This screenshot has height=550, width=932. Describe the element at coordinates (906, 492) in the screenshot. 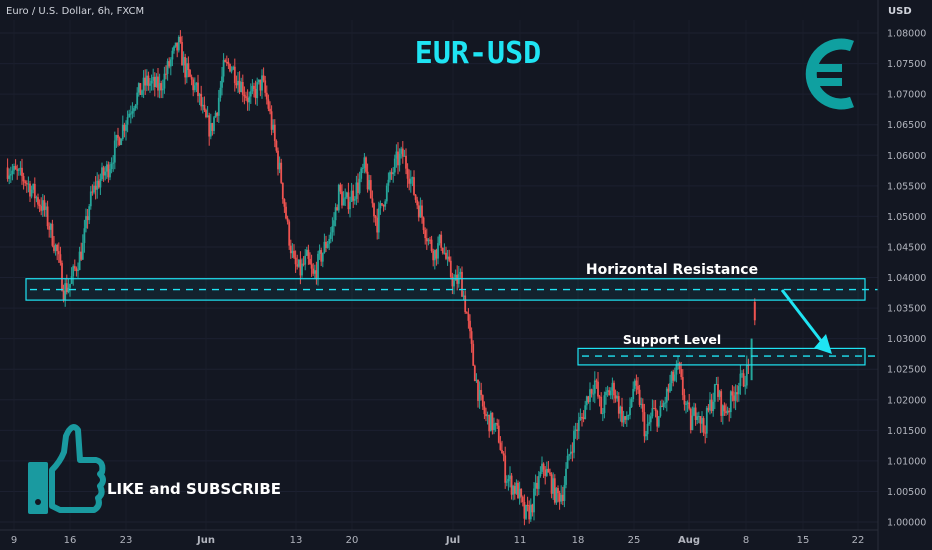

I see `price-tick-label: 1.00500` at that location.